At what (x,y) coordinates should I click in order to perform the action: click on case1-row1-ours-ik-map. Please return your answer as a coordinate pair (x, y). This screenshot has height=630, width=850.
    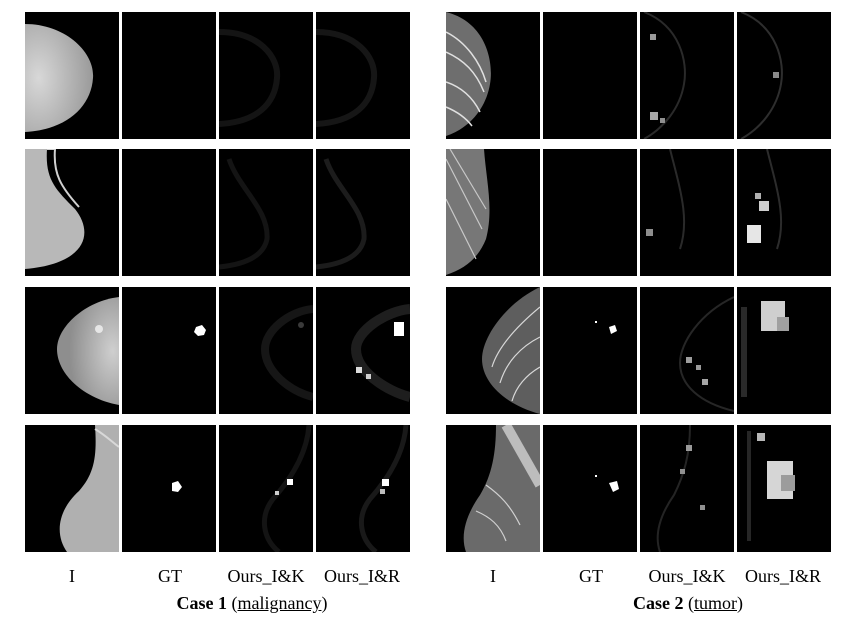
    Looking at the image, I should click on (266, 75).